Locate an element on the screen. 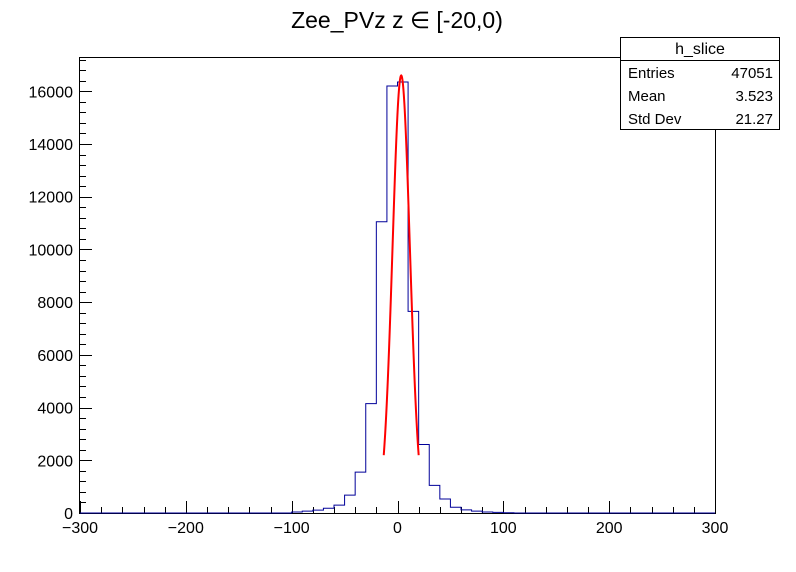 The height and width of the screenshot is (572, 796). gaussian-fit-curve is located at coordinates (401, 265).